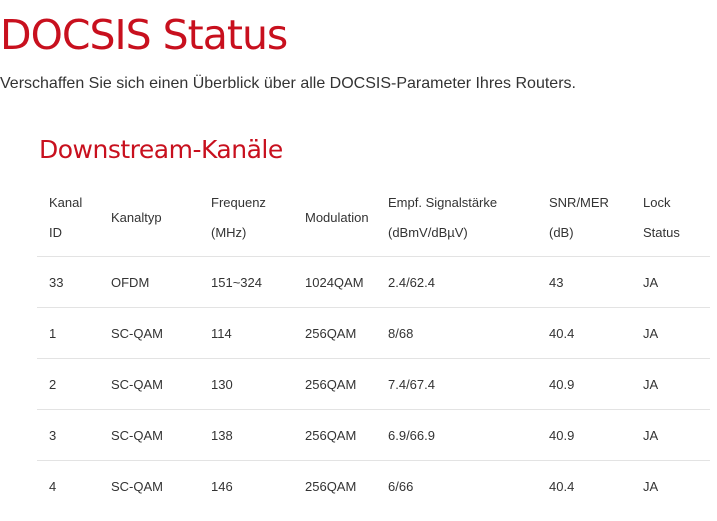  What do you see at coordinates (676, 218) in the screenshot?
I see `column-header: Lock Status` at bounding box center [676, 218].